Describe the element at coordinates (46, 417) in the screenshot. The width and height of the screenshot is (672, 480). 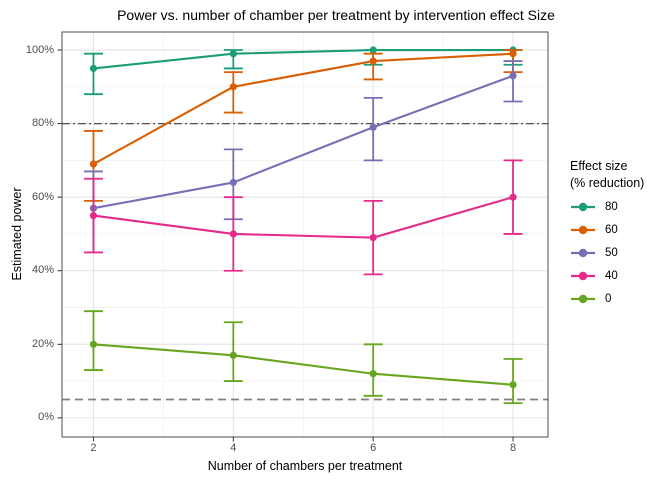
I see `y-tick-label: 0%` at that location.